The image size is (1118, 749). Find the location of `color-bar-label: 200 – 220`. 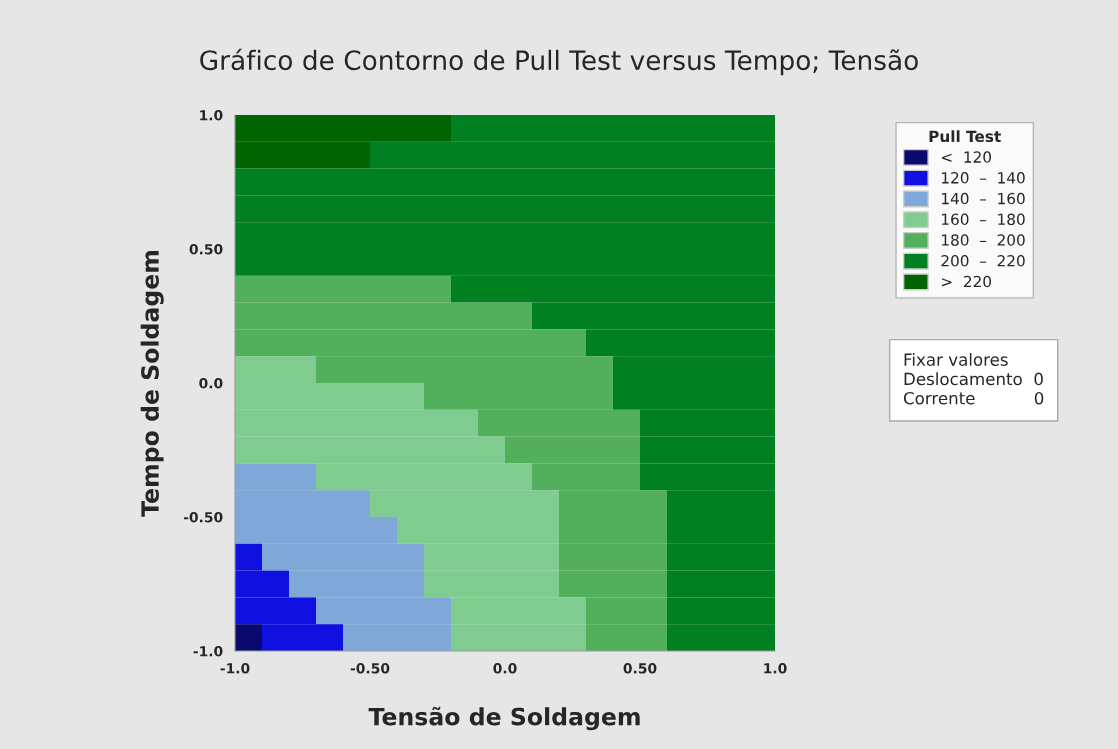

color-bar-label: 200 – 220 is located at coordinates (983, 261).